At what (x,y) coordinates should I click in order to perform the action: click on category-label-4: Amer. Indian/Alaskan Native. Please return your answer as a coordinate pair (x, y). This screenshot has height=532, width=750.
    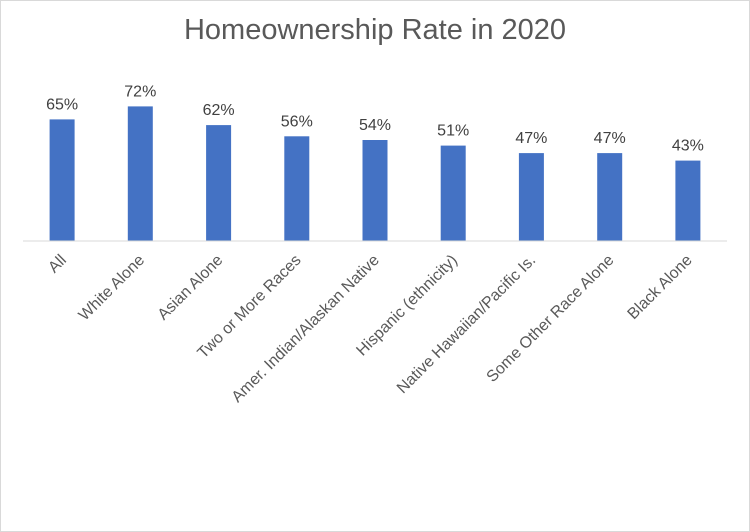
    Looking at the image, I should click on (306, 329).